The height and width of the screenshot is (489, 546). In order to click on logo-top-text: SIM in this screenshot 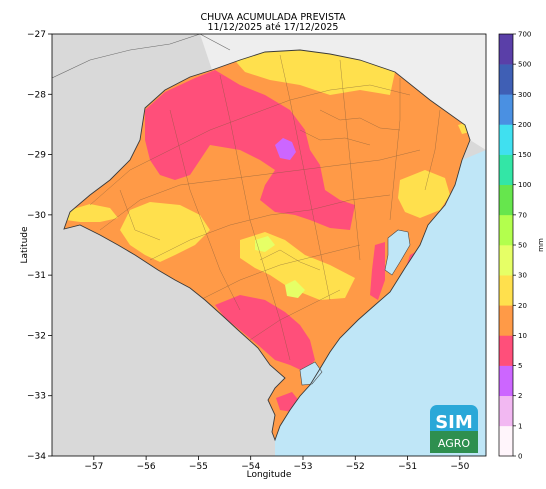, I will do `click(454, 422)`.